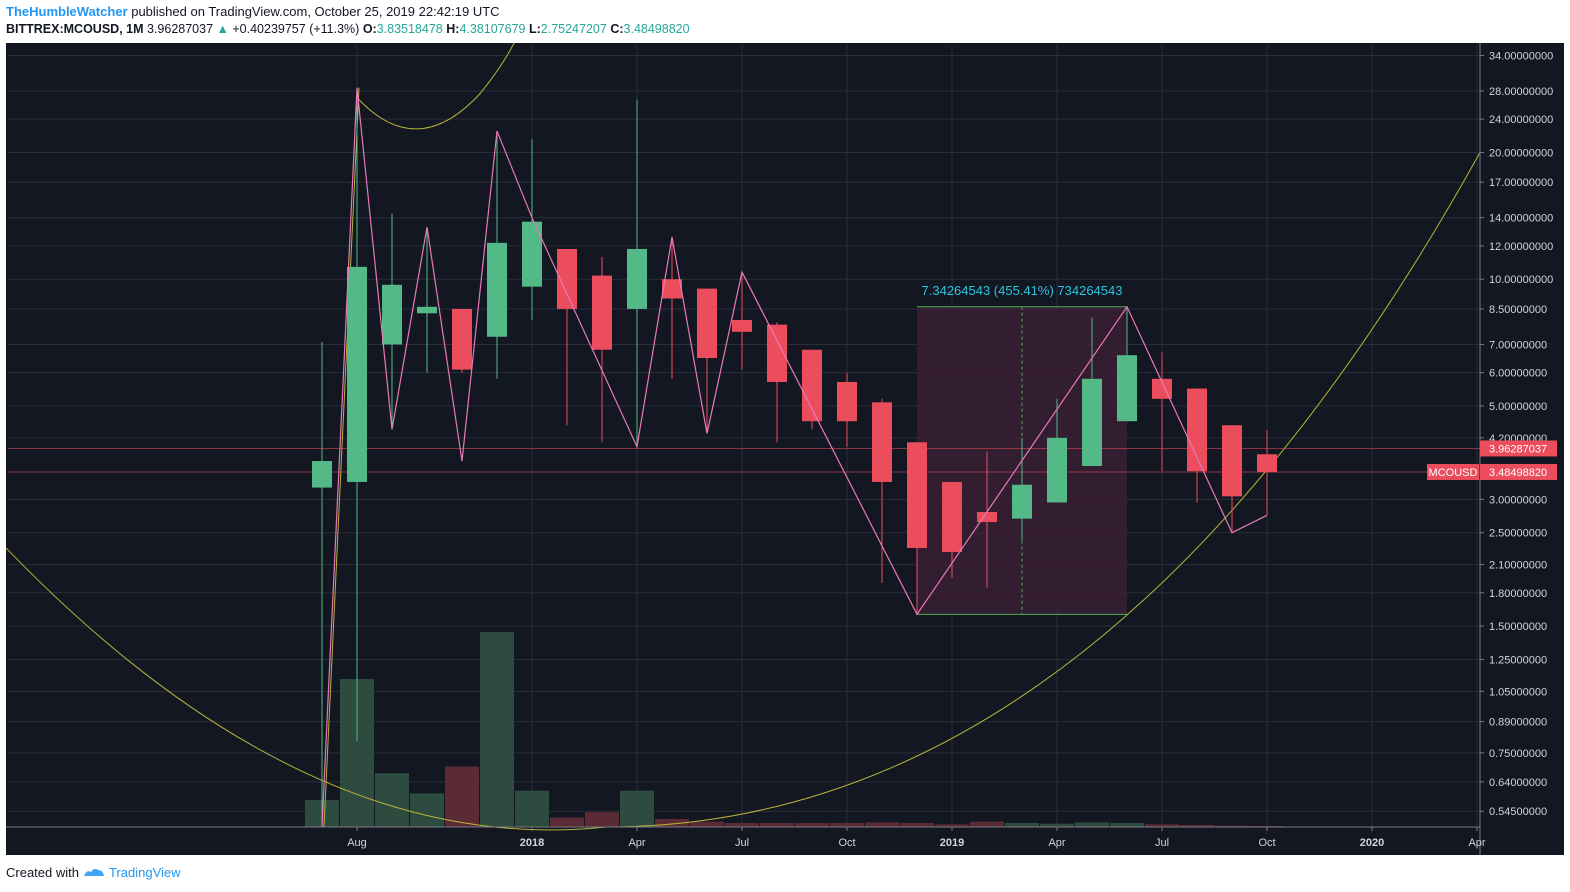 The image size is (1570, 892). Describe the element at coordinates (42, 872) in the screenshot. I see `created-with-text: Created with` at that location.